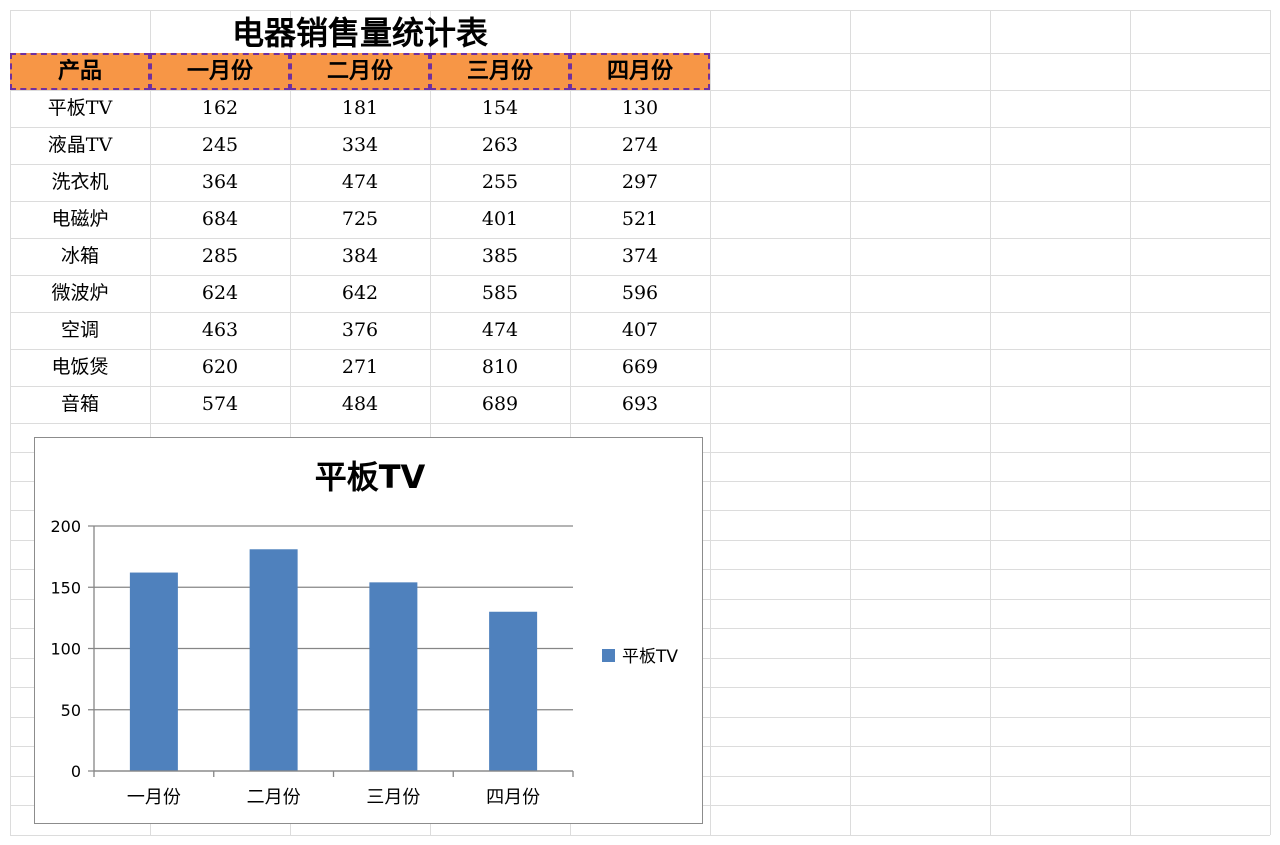  What do you see at coordinates (608, 655) in the screenshot?
I see `legend-swatch` at bounding box center [608, 655].